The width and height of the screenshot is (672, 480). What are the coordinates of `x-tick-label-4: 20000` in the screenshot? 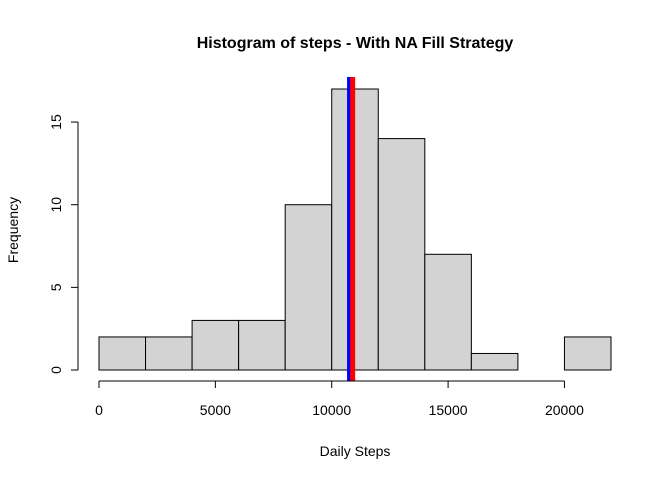 It's located at (564, 410).